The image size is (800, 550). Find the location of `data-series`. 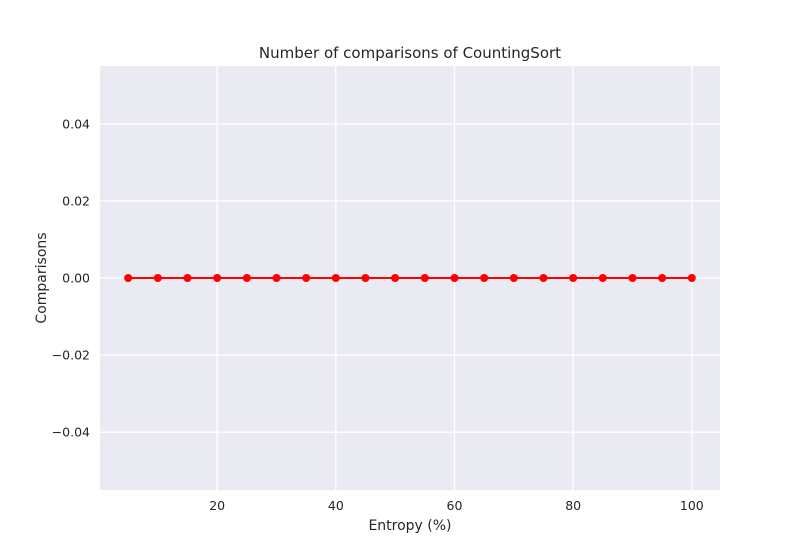

data-series is located at coordinates (410, 278).